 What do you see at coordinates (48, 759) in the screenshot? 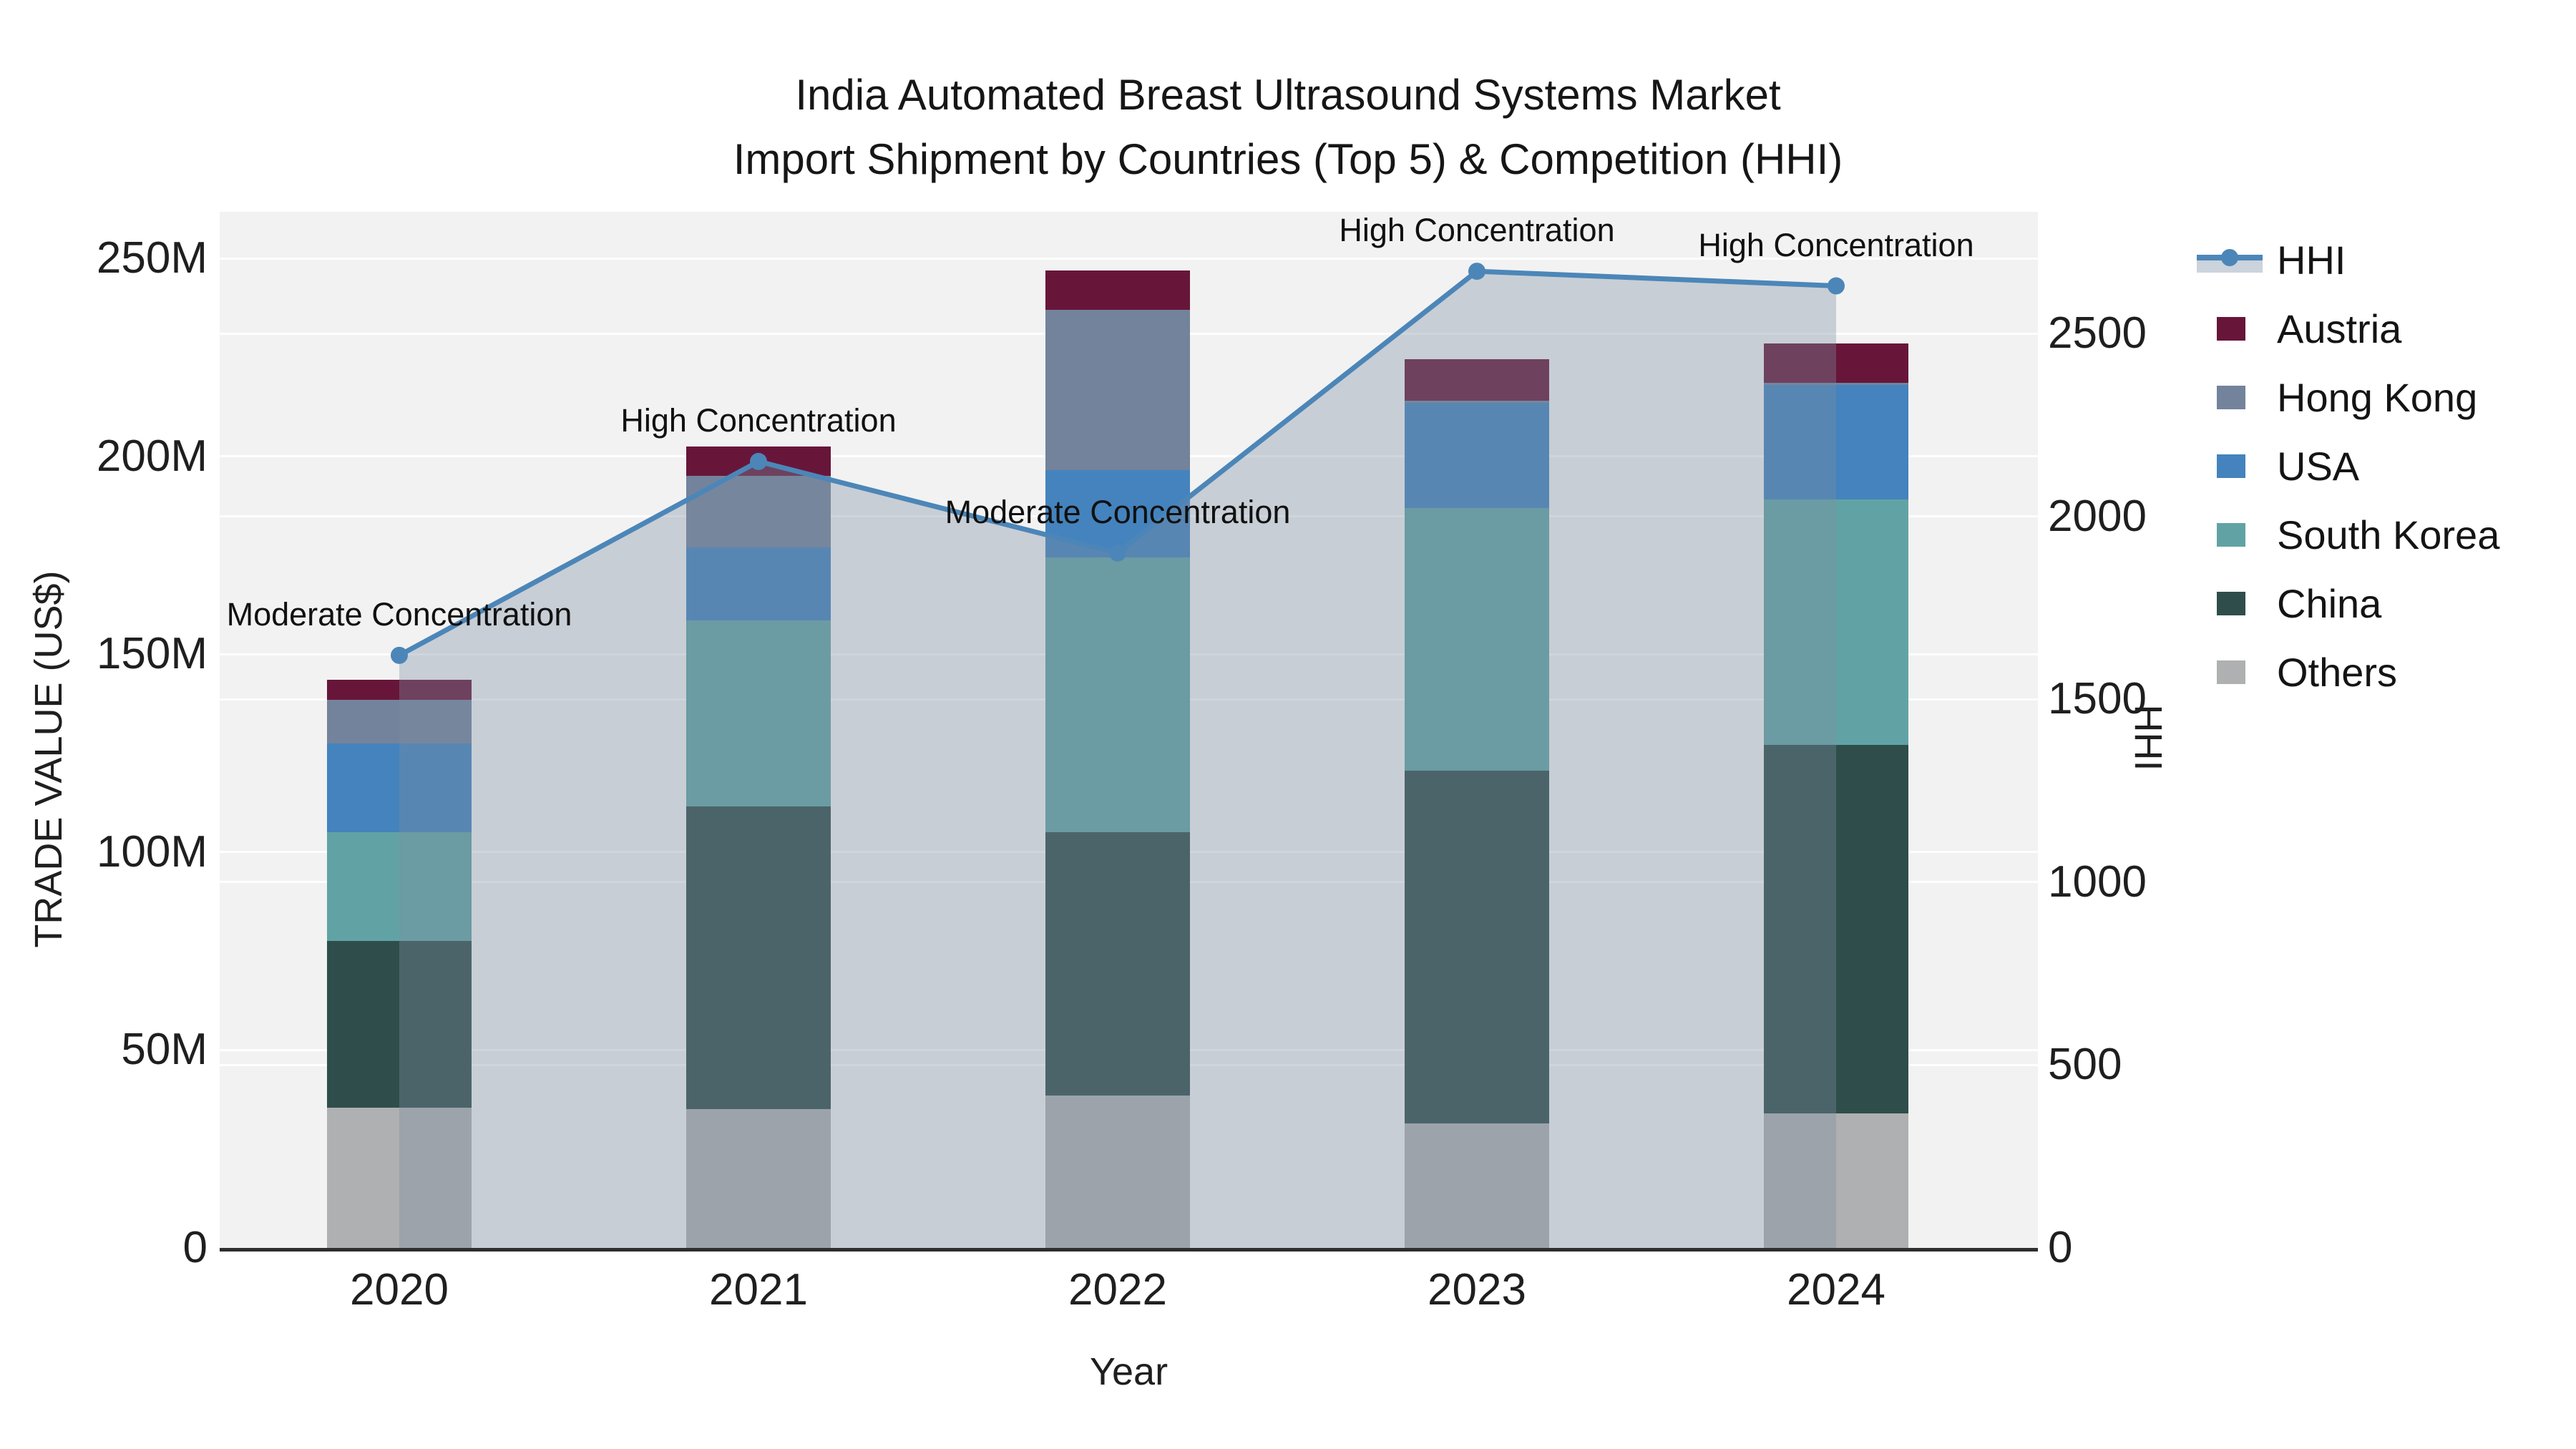
I see `left-axis-title: TRADE VALUE (US$)` at bounding box center [48, 759].